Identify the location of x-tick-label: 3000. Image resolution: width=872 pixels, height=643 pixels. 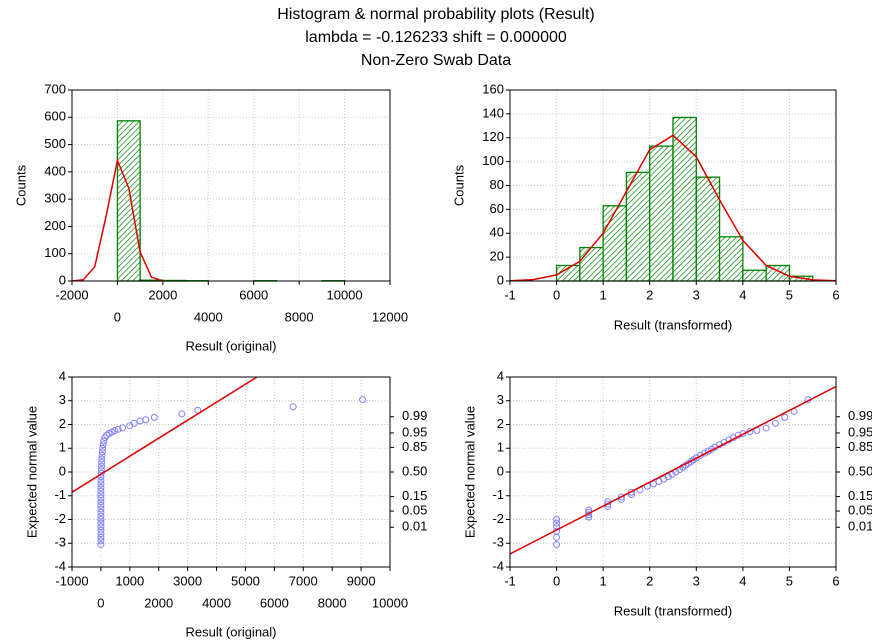
(187, 580).